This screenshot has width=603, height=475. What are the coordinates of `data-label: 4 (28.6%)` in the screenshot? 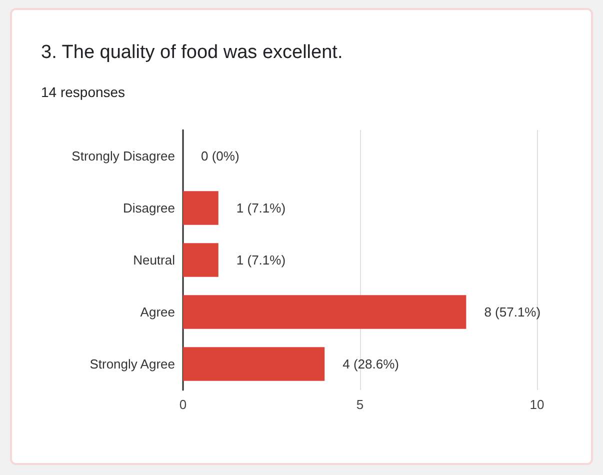 It's located at (370, 364).